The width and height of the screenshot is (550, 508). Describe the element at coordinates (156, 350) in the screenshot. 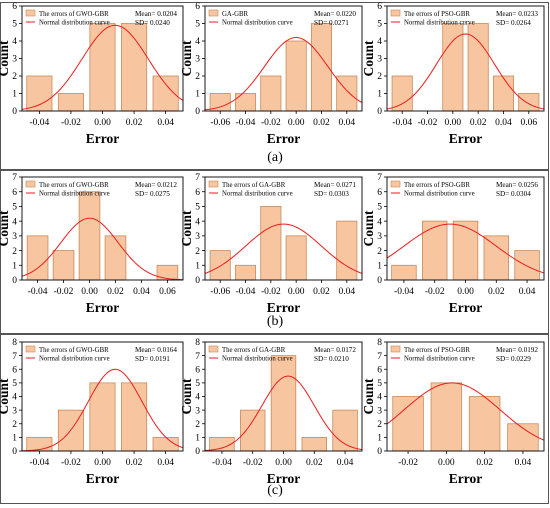

I see `stat-mean: Mean= 0.0164` at that location.